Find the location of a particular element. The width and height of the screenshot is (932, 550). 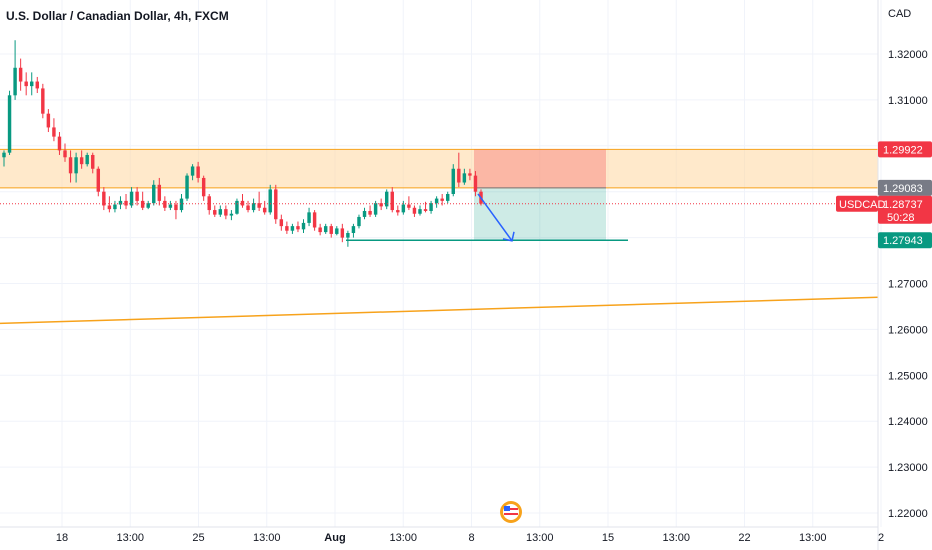

chart-title: U.S. Dollar / Canadian Dollar, 4h, FXCM is located at coordinates (117, 16).